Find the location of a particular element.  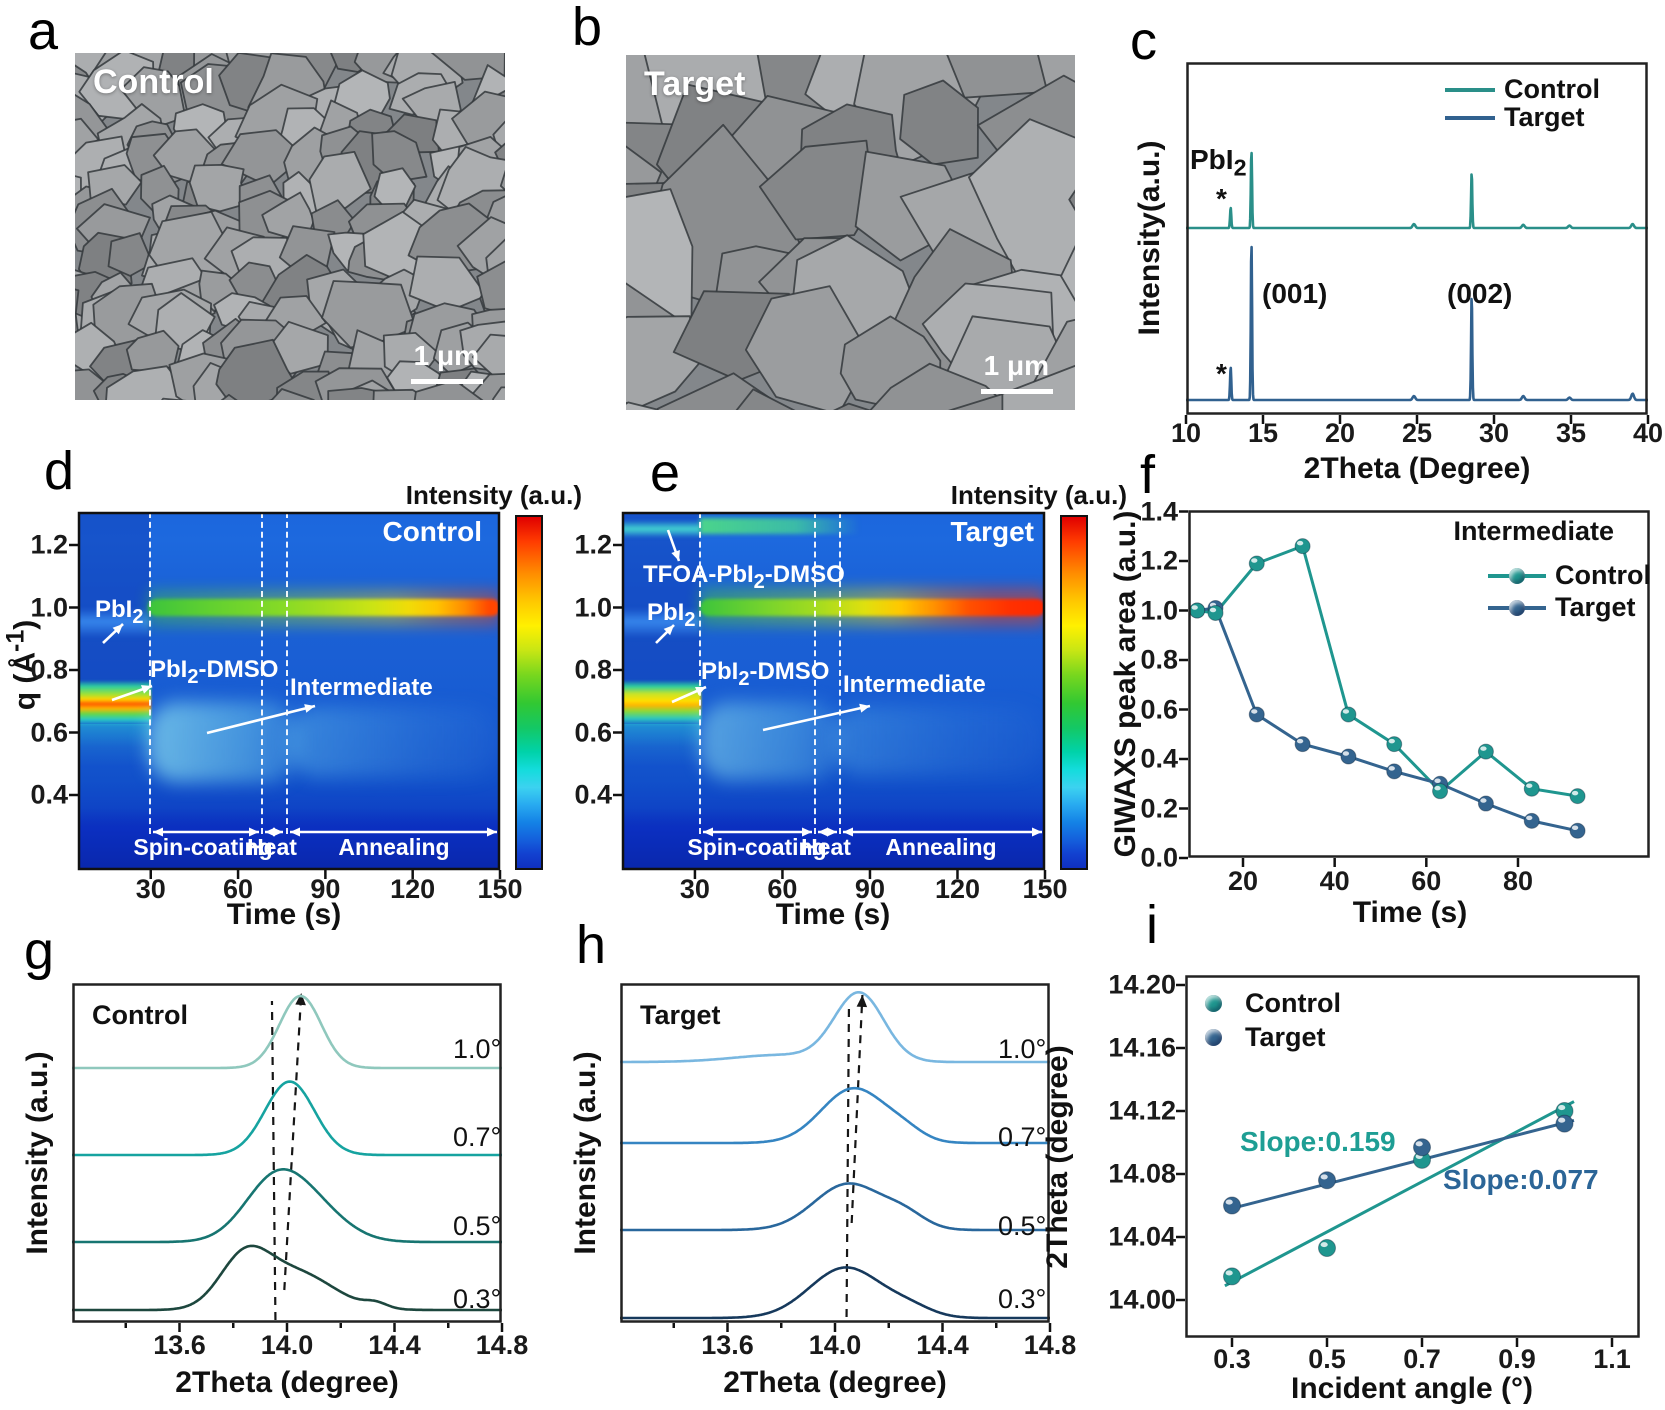

axis-tick: 1.2 is located at coordinates (1159, 560).